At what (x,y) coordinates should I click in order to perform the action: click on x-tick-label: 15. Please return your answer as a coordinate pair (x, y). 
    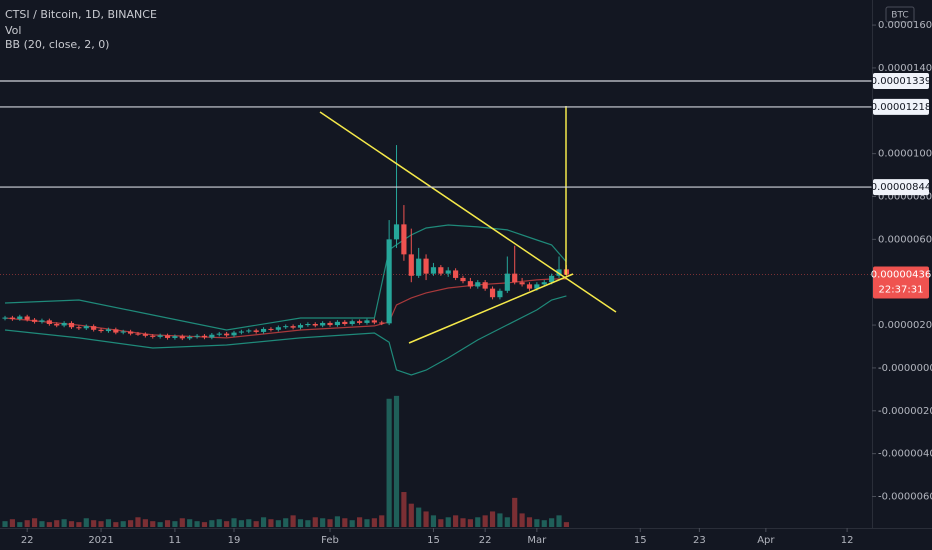
    Looking at the image, I should click on (640, 540).